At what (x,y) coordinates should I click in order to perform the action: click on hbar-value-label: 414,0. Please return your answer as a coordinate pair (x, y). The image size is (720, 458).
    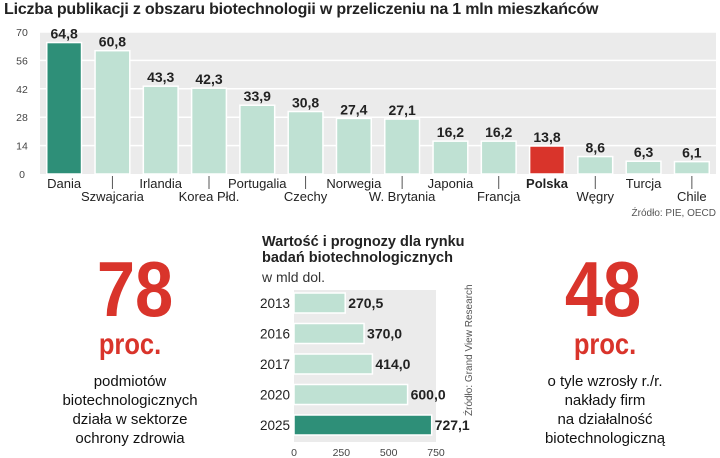
    Looking at the image, I should click on (392, 364).